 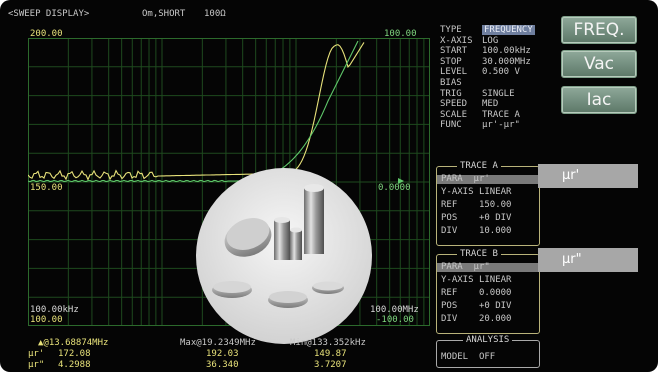 I want to click on trace-a-ref-key: REF, so click(x=449, y=205).